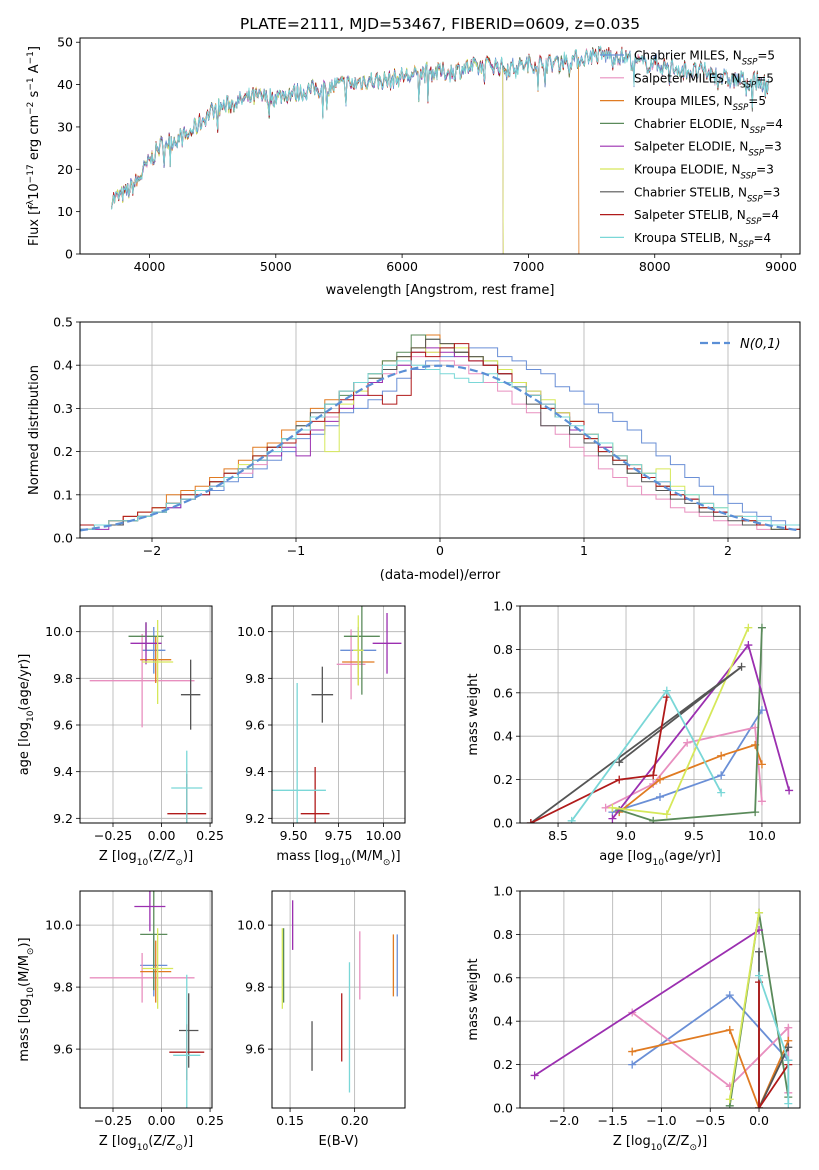  What do you see at coordinates (440, 550) in the screenshot?
I see `x-tick-label: 0` at bounding box center [440, 550].